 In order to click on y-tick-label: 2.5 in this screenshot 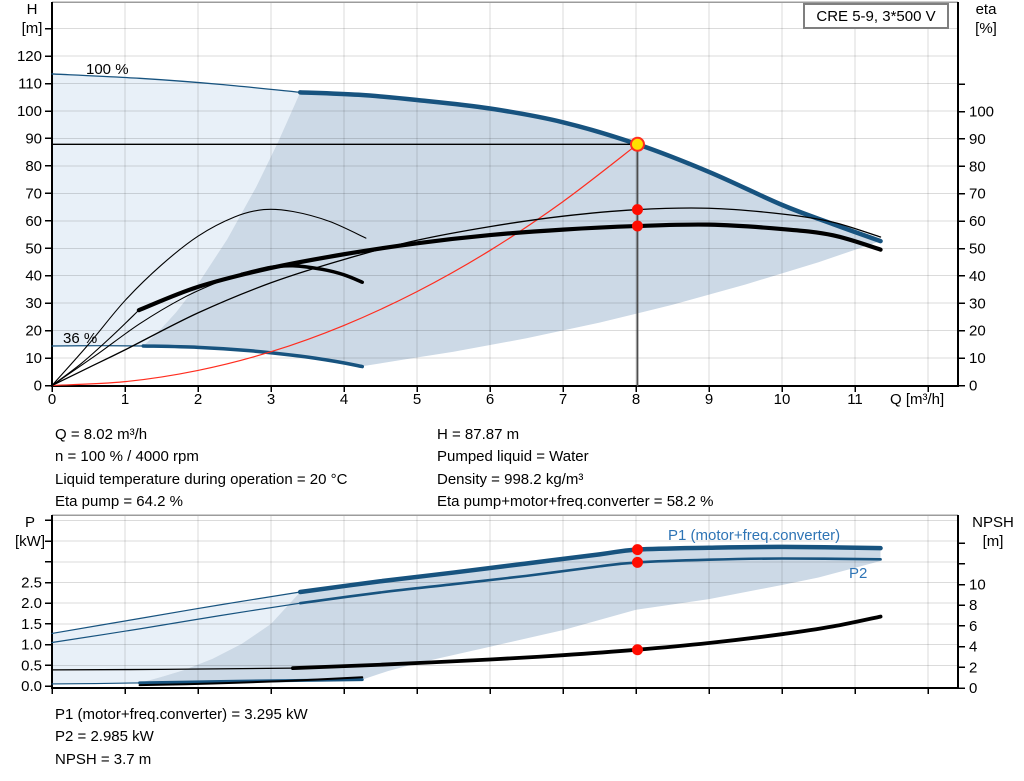, I will do `click(31, 583)`.